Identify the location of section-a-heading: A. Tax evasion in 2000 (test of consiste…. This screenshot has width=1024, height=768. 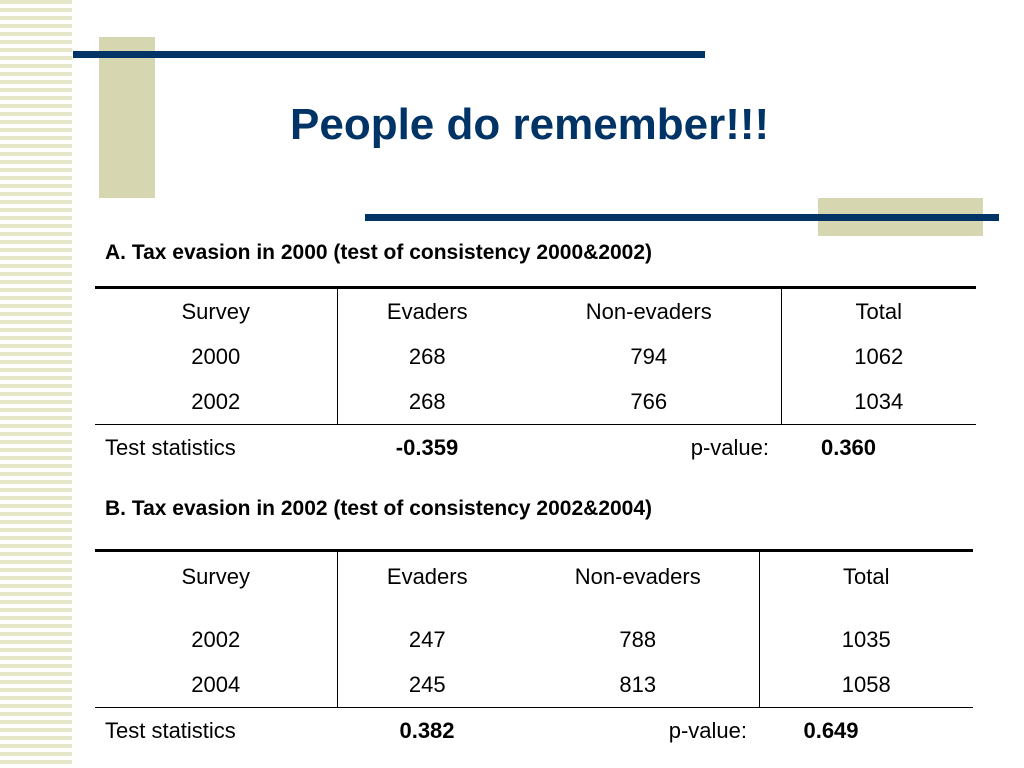
(379, 252).